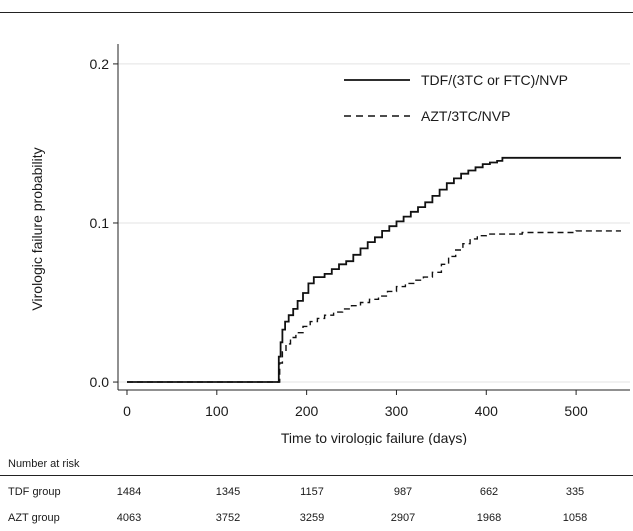  What do you see at coordinates (465, 116) in the screenshot?
I see `legend-label-azt: AZT/3TC/NVP` at bounding box center [465, 116].